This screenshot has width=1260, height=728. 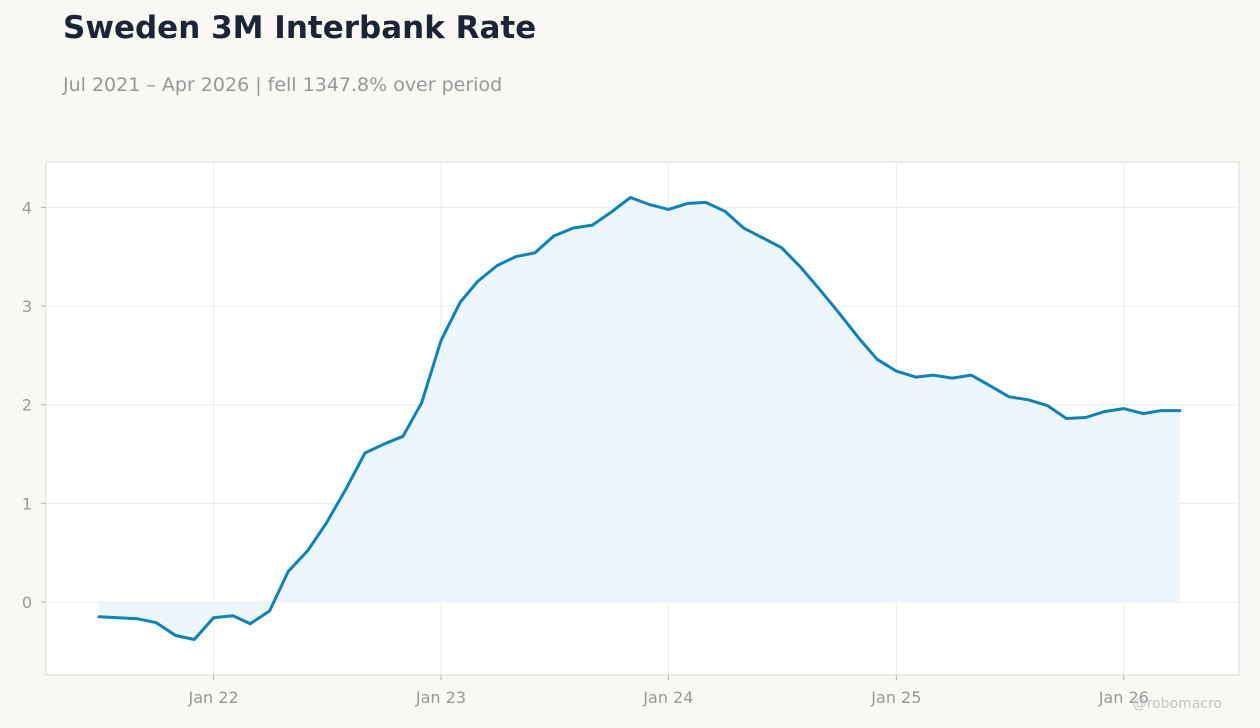 What do you see at coordinates (667, 697) in the screenshot?
I see `x-tick-label: Jan 24` at bounding box center [667, 697].